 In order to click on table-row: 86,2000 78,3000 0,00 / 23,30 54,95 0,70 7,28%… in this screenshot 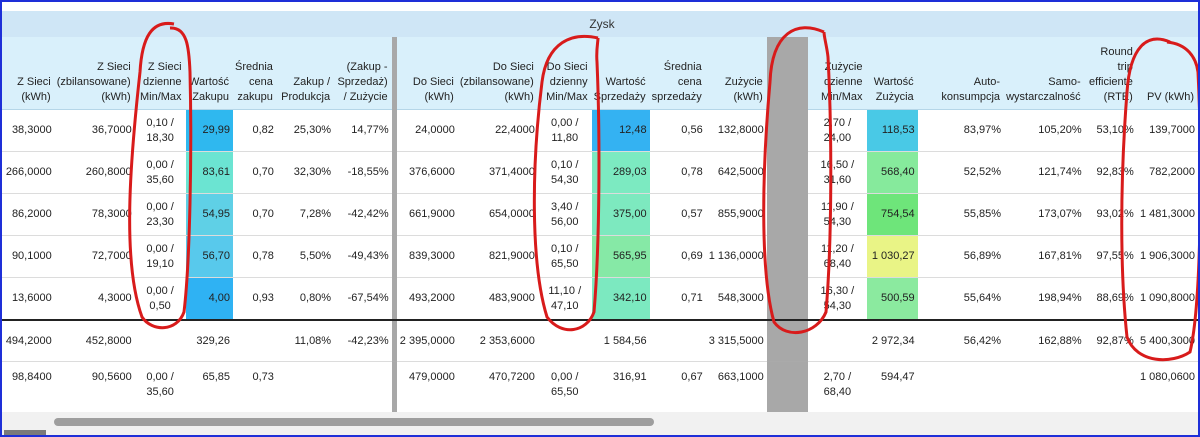, I will do `click(600, 214)`.